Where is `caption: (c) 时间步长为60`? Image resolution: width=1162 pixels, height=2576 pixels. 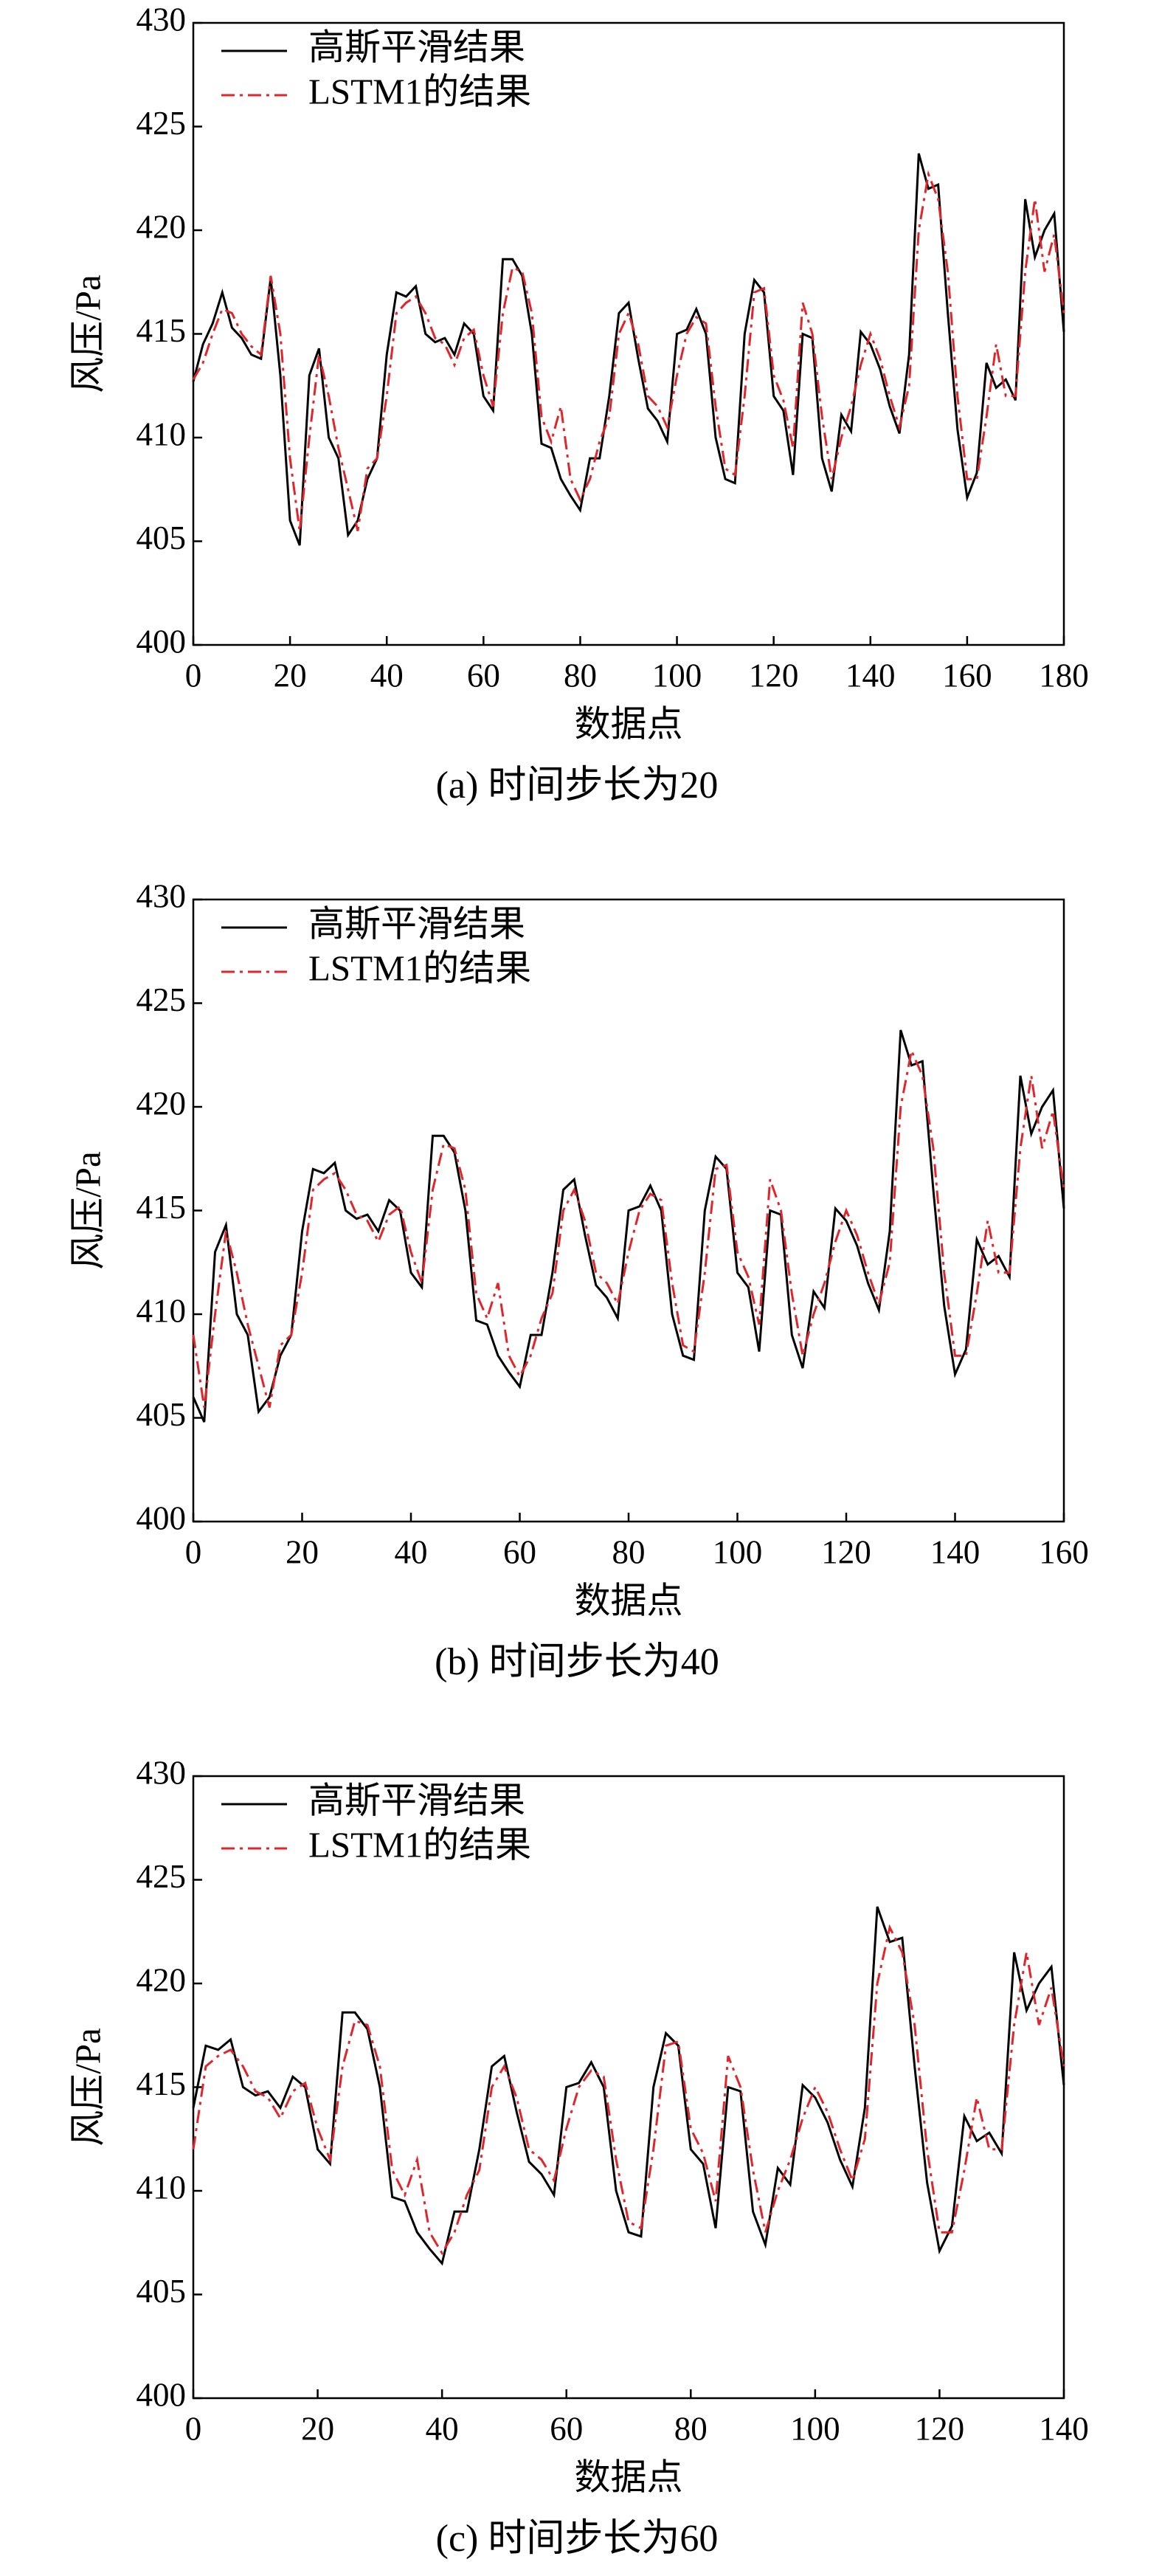 caption: (c) 时间步长为60 is located at coordinates (577, 2539).